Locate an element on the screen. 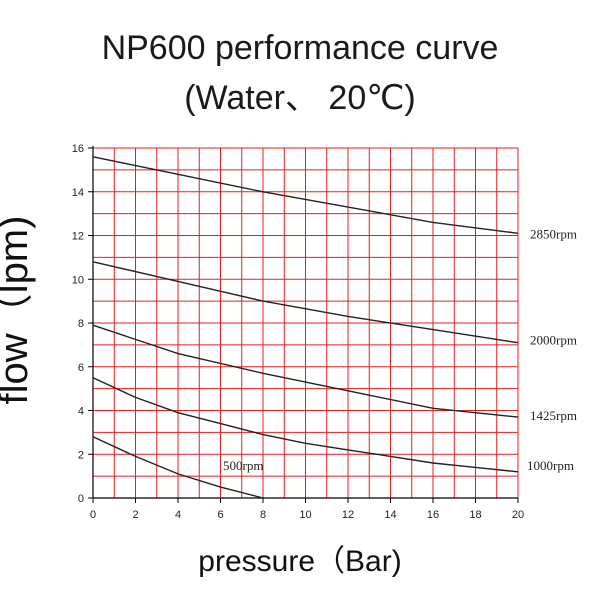  y-tick-label: 0 is located at coordinates (81, 499).